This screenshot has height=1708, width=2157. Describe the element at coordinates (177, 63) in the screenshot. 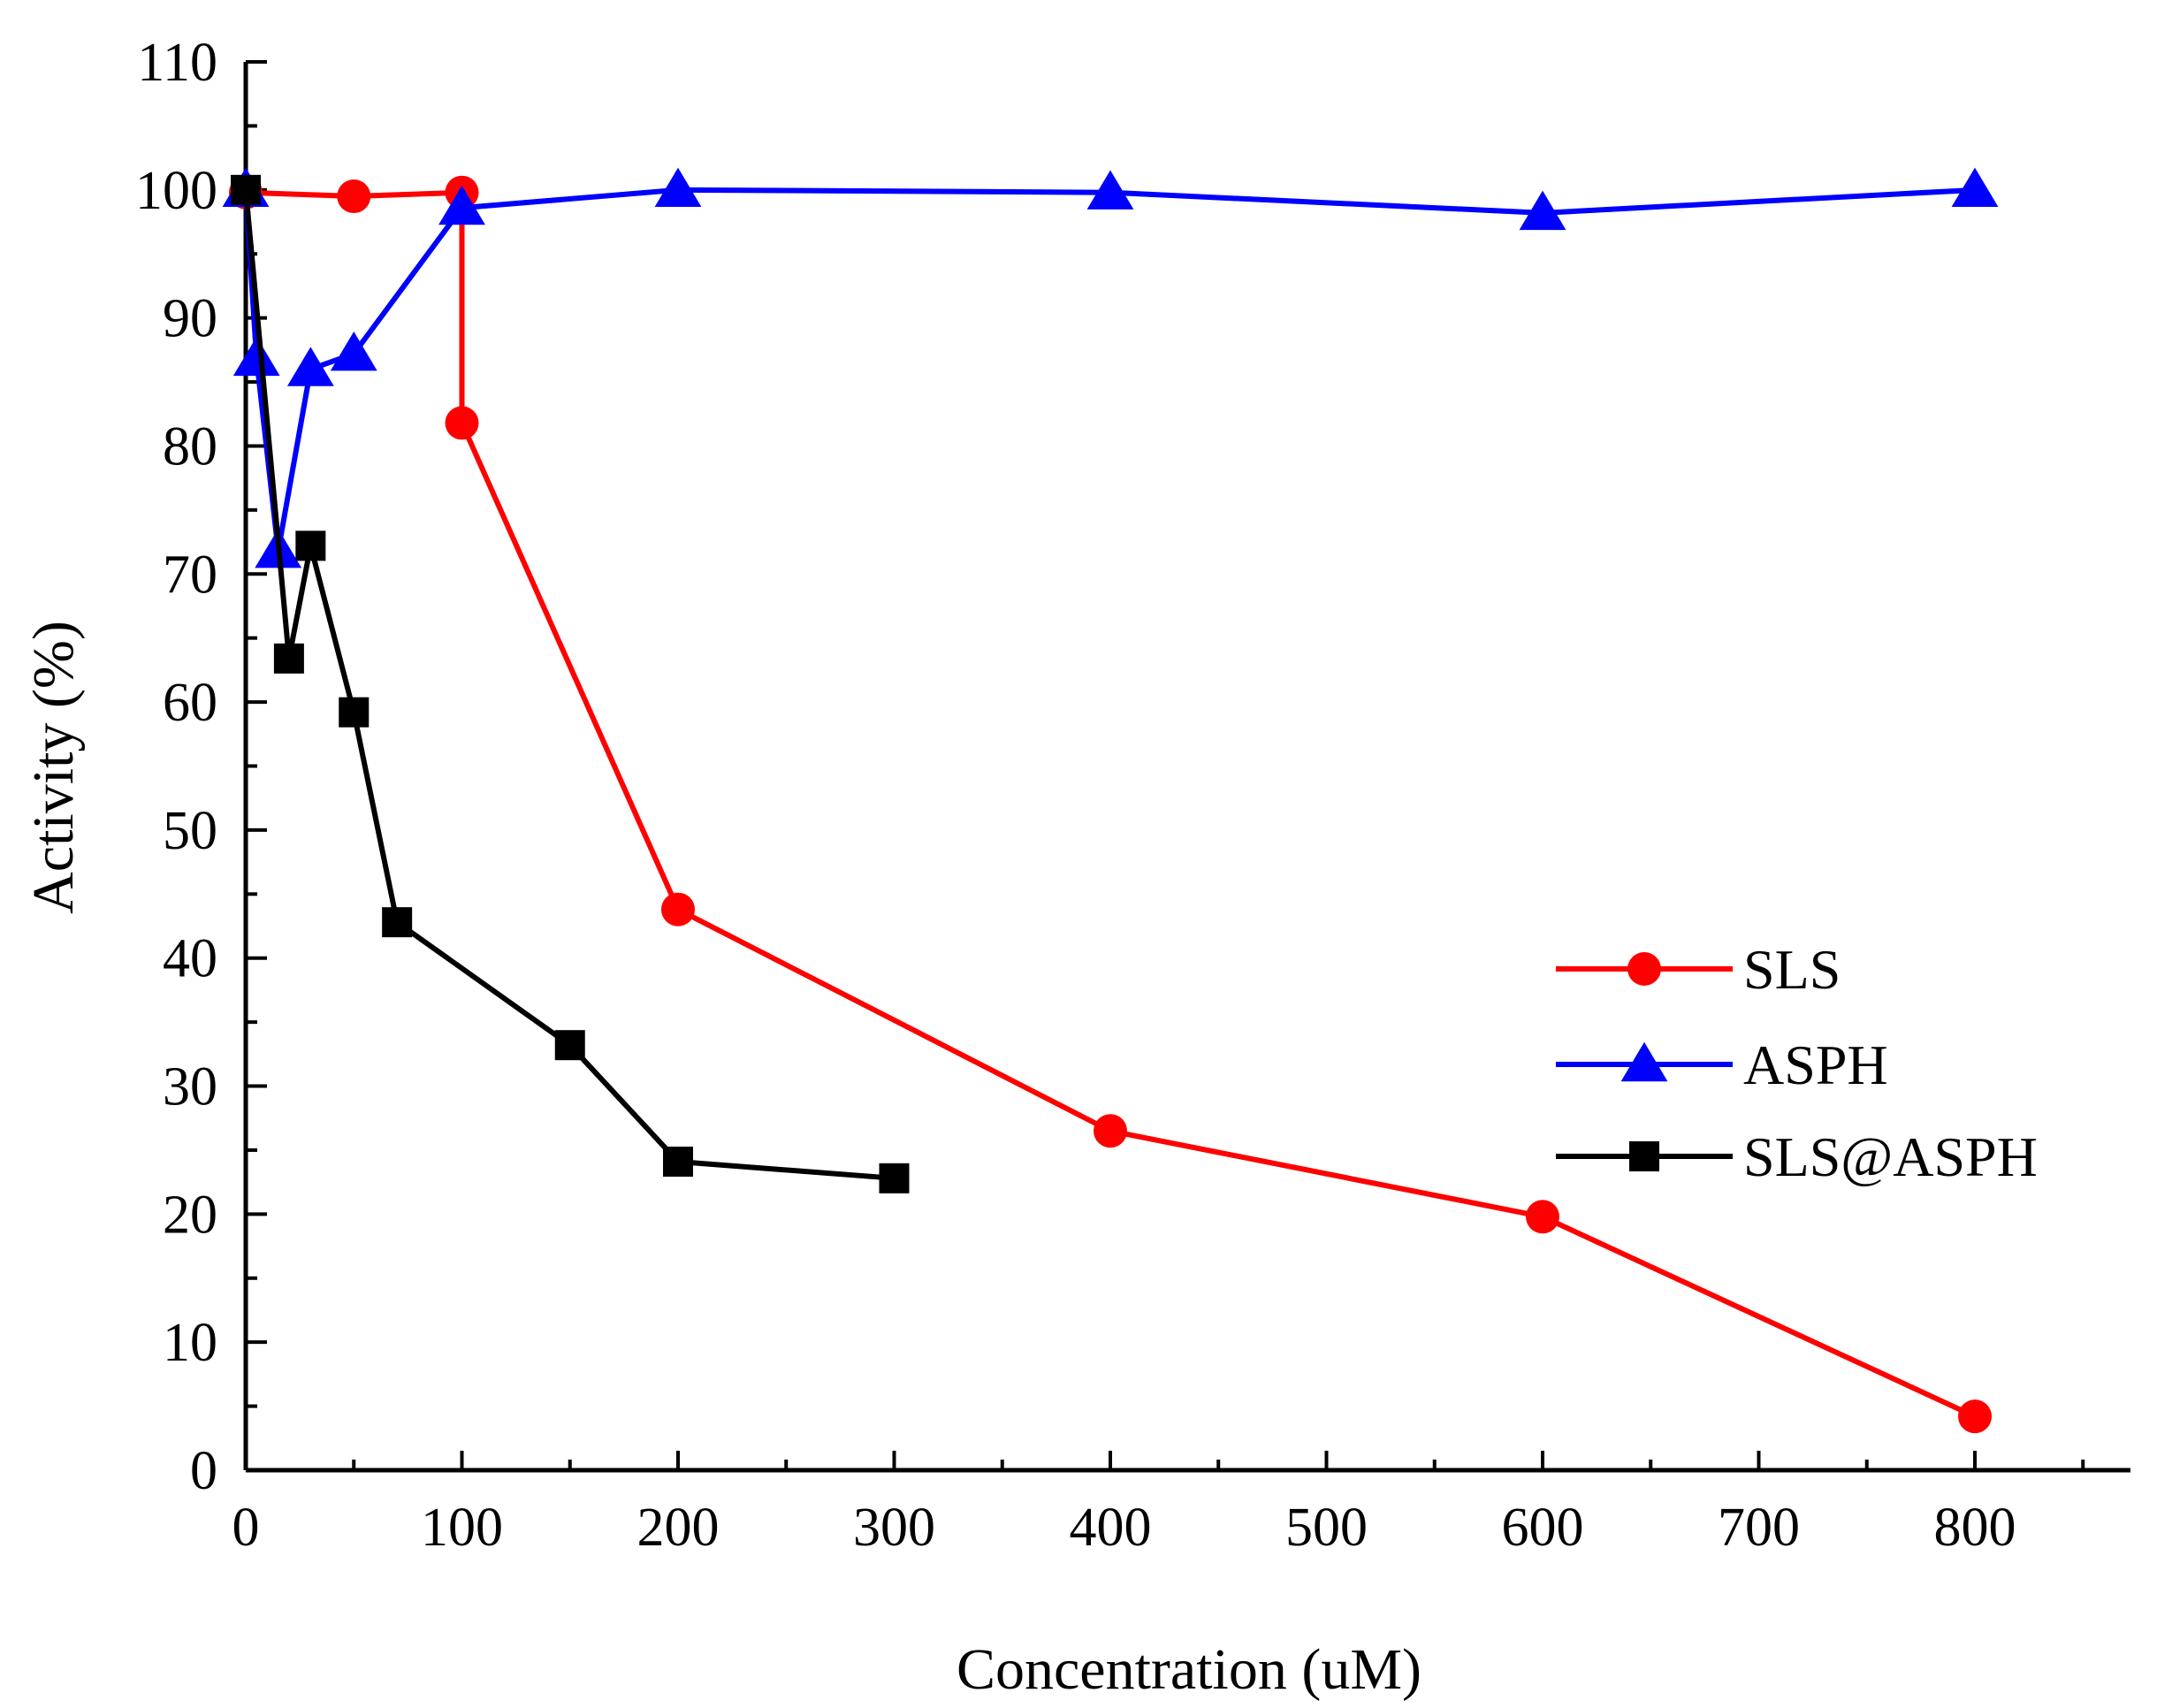

I see `y-tick-label-110: 110` at that location.